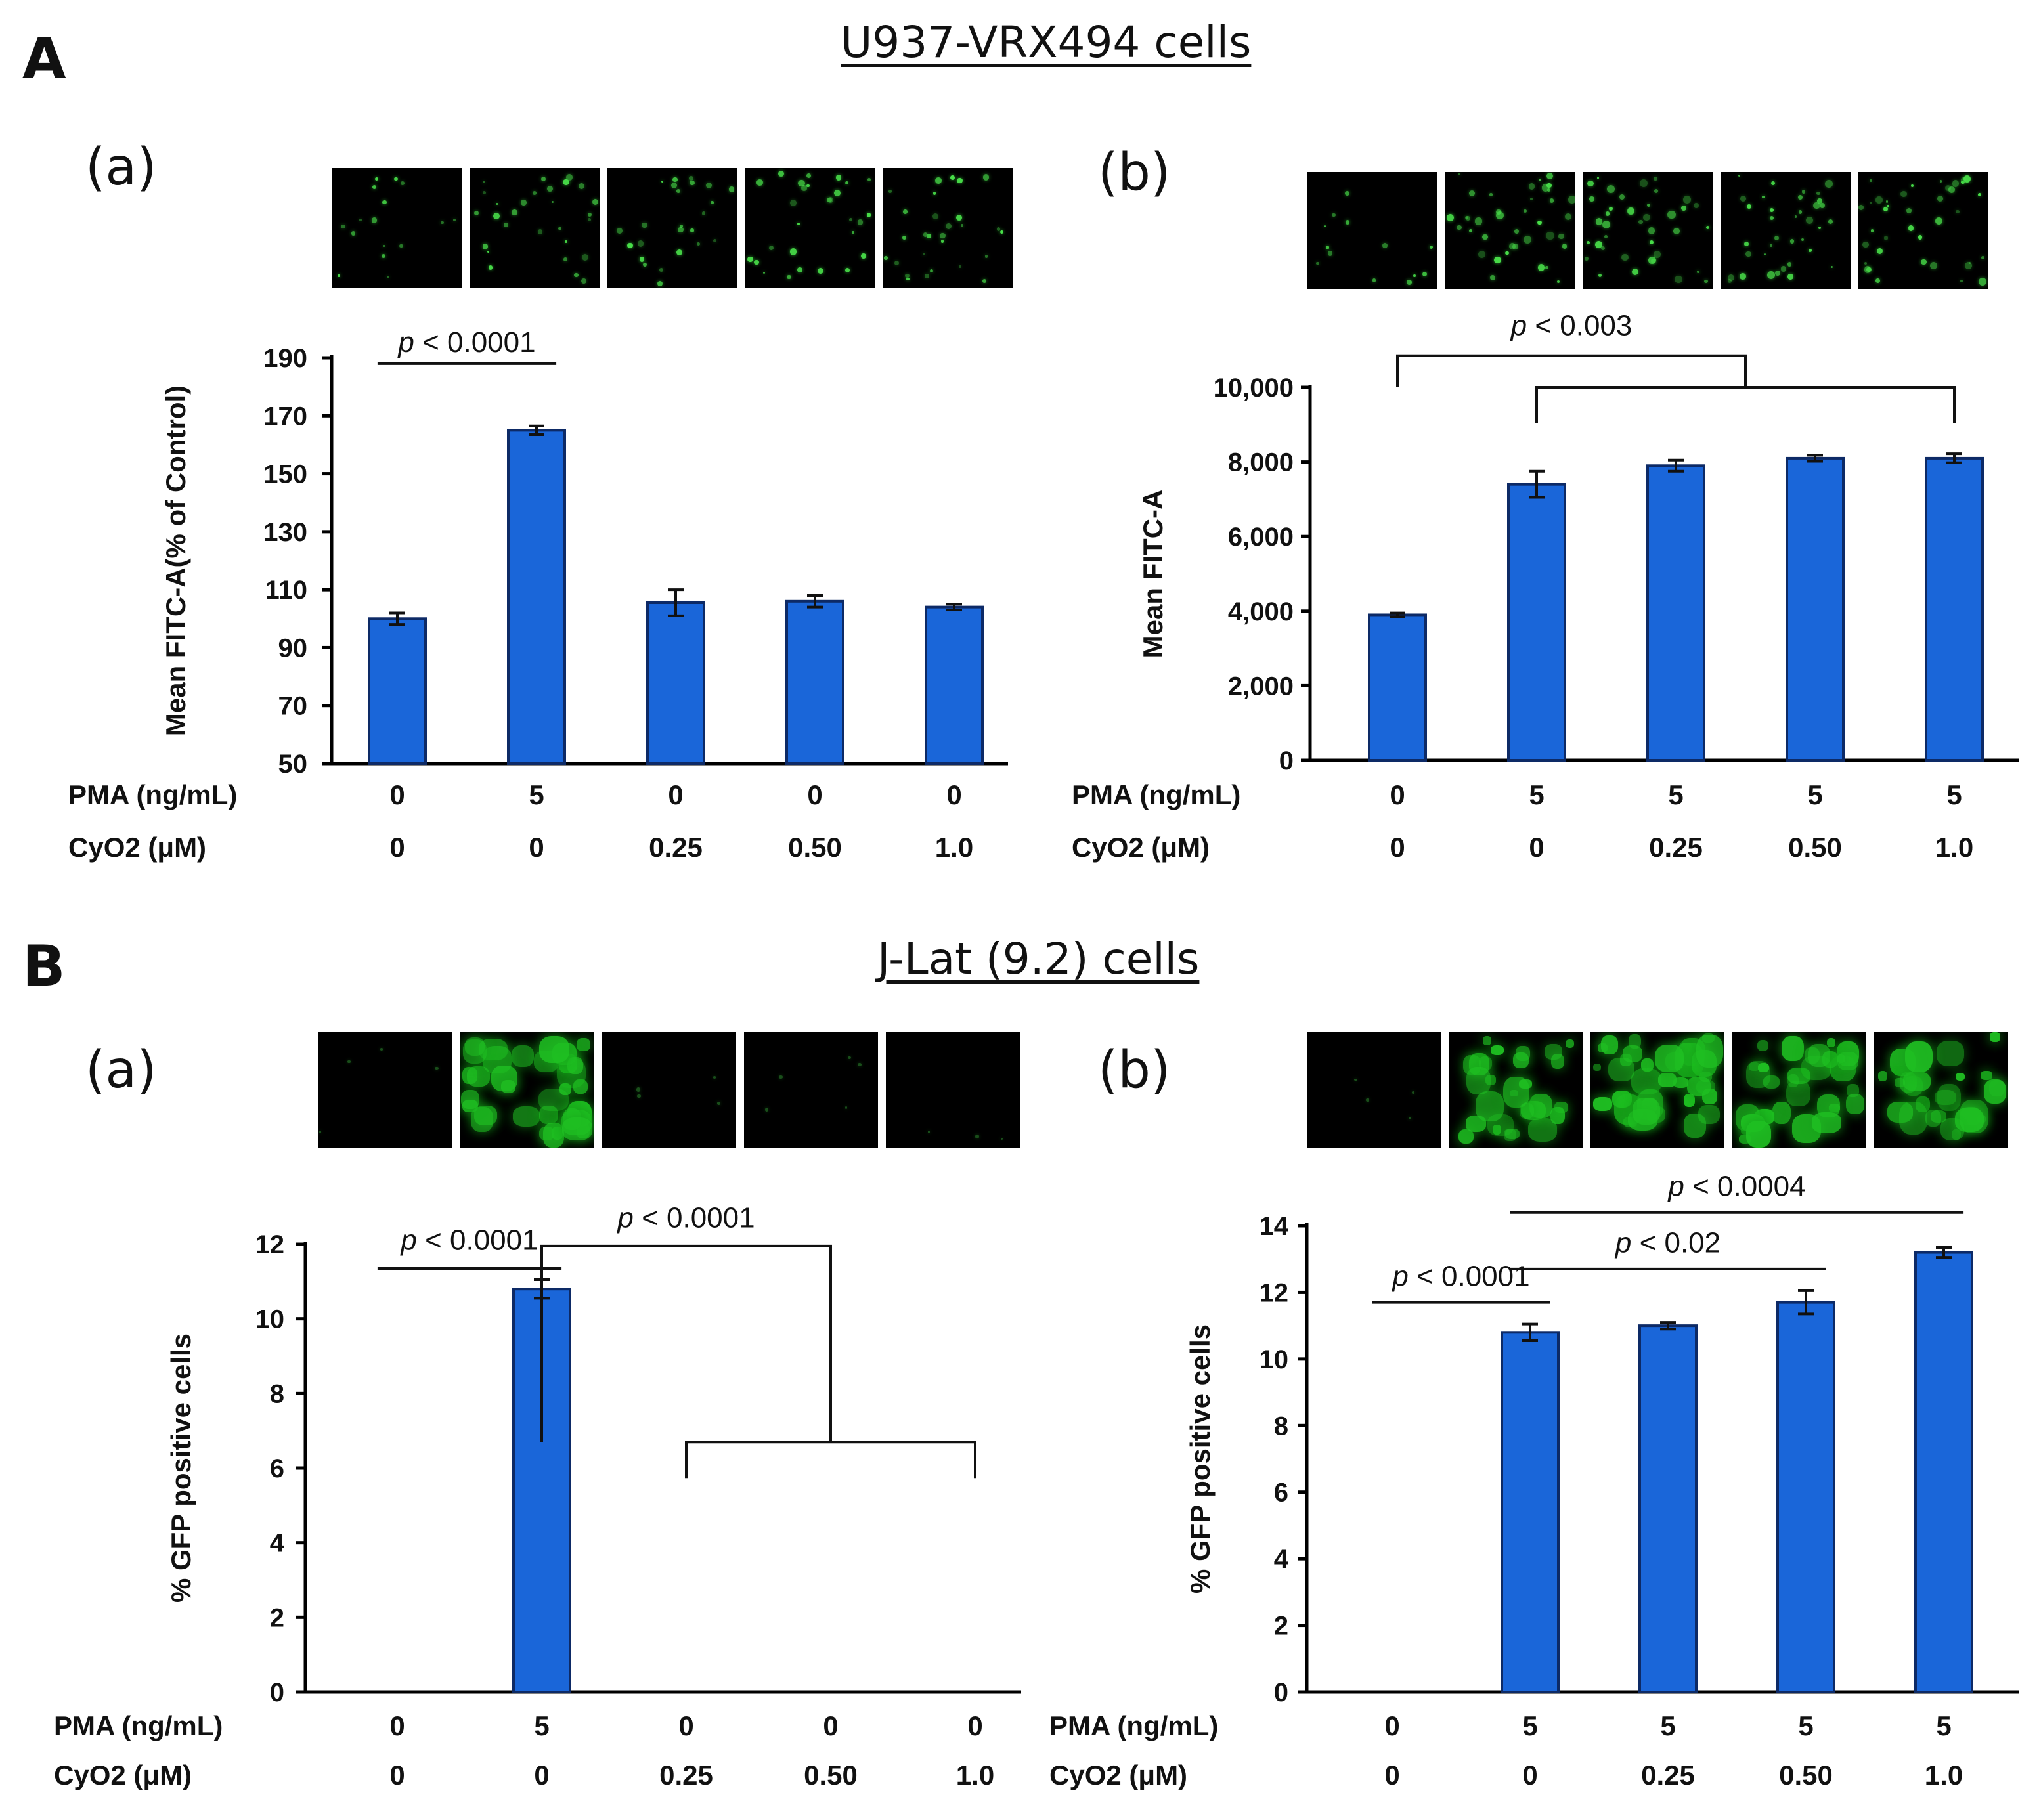 This screenshot has width=2039, height=1820. Describe the element at coordinates (1668, 1248) in the screenshot. I see `significance-annotation: p < 0.02` at that location.